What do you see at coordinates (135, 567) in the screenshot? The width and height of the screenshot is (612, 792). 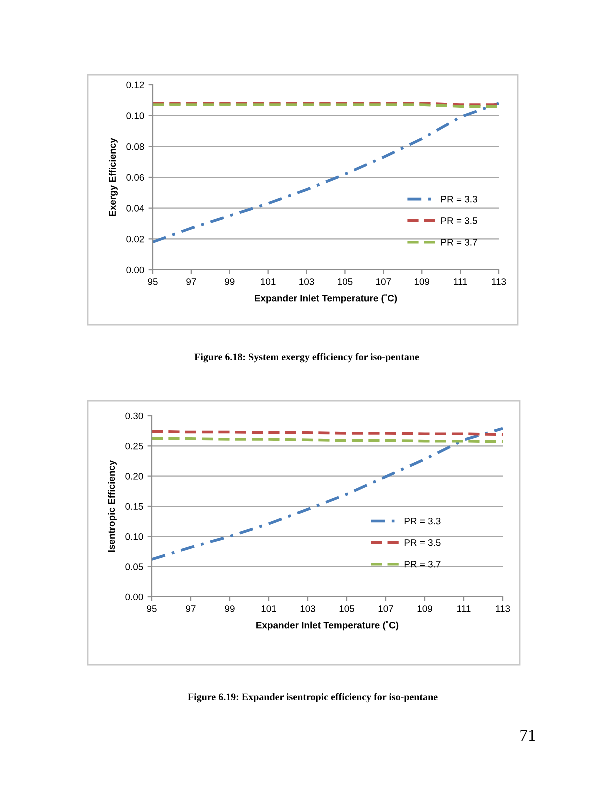 I see `y-tick-label: 0.05` at bounding box center [135, 567].